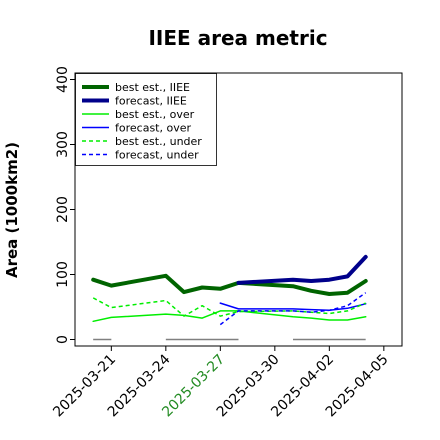 The height and width of the screenshot is (440, 440). I want to click on series-layer, so click(229, 290).